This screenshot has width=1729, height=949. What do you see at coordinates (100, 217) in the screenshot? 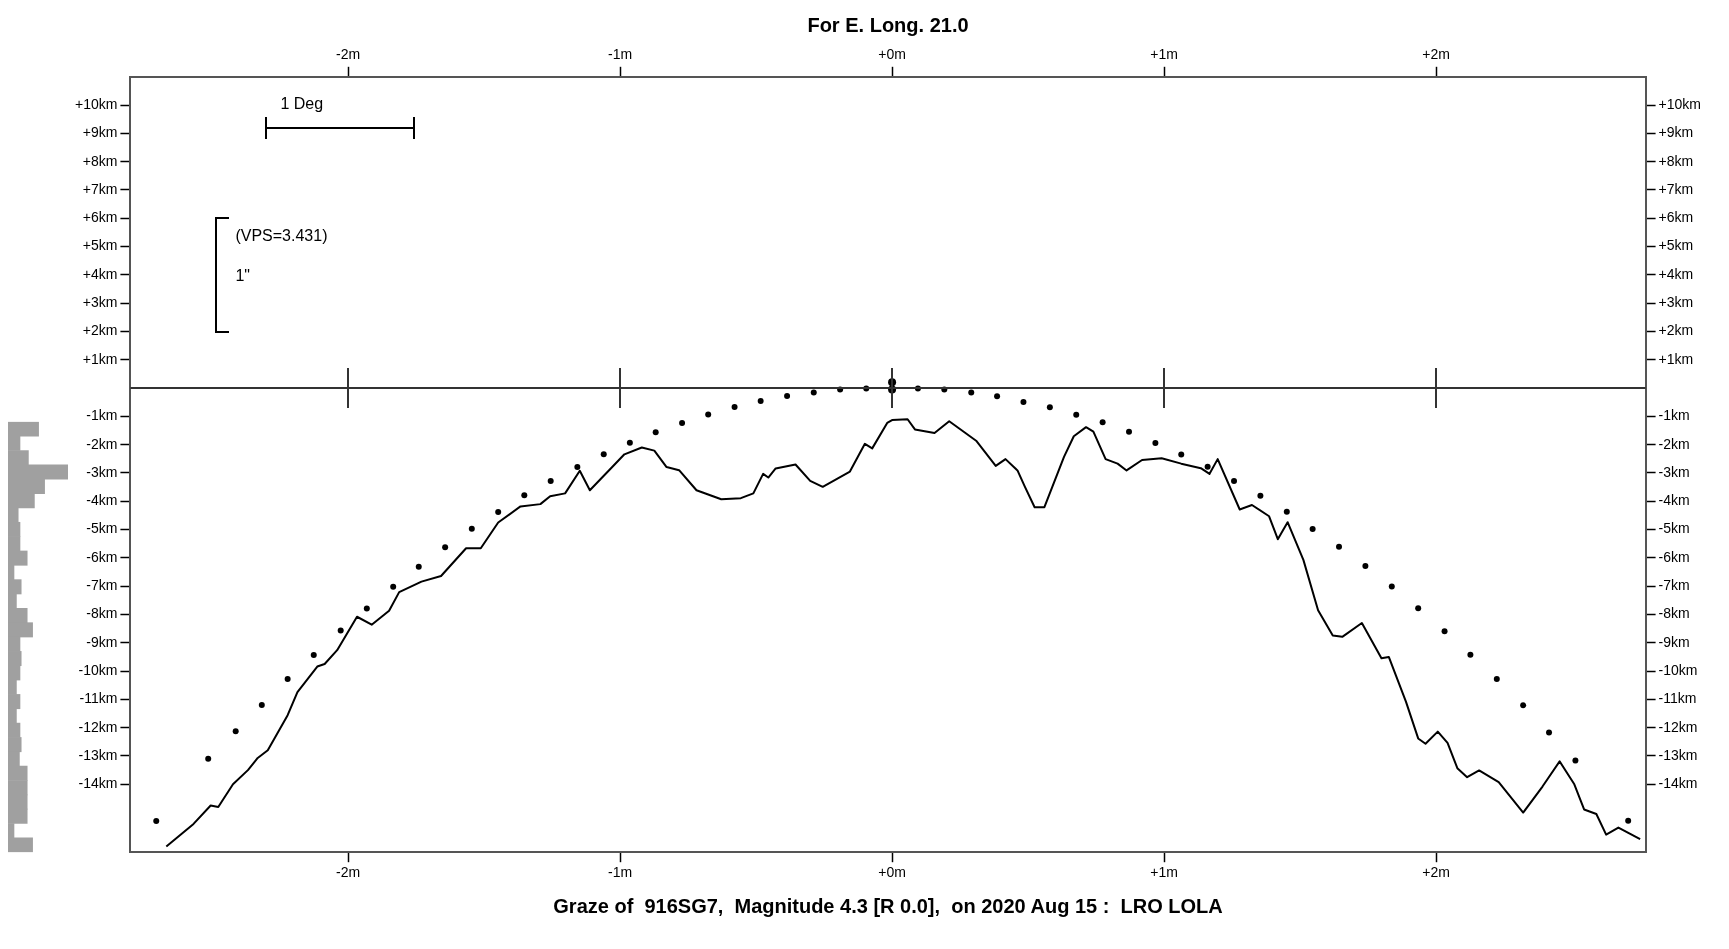
I see `y-tick-label: +6km` at bounding box center [100, 217].